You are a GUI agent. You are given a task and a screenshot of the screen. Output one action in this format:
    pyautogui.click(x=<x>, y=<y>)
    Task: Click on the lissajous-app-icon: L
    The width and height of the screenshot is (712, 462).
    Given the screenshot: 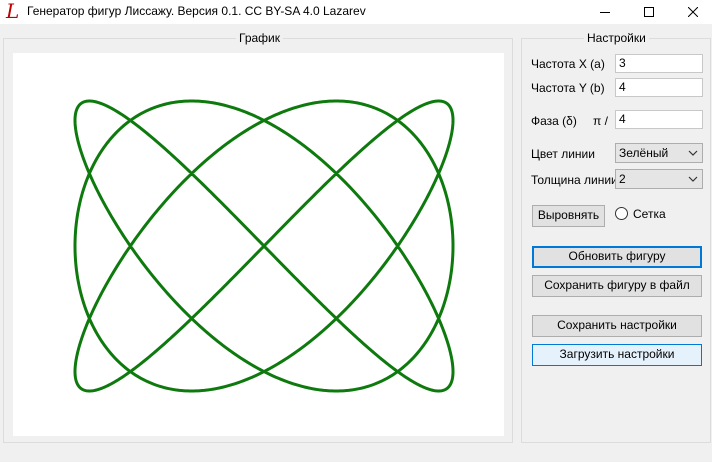 What is the action you would take?
    pyautogui.click(x=13, y=11)
    